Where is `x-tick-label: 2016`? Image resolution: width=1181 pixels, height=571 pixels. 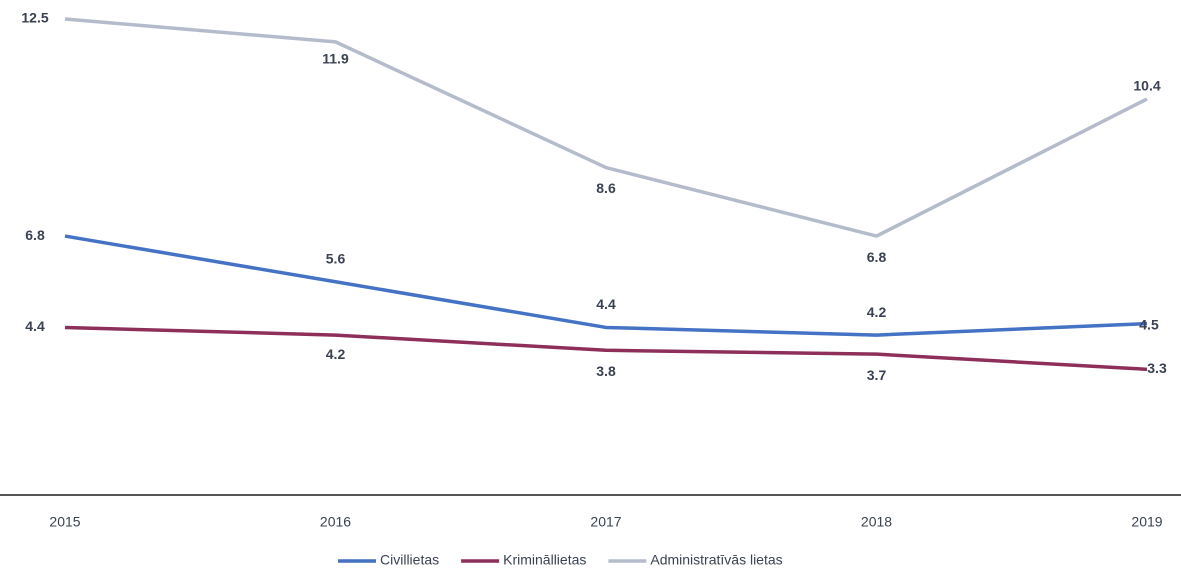 x-tick-label: 2016 is located at coordinates (335, 522).